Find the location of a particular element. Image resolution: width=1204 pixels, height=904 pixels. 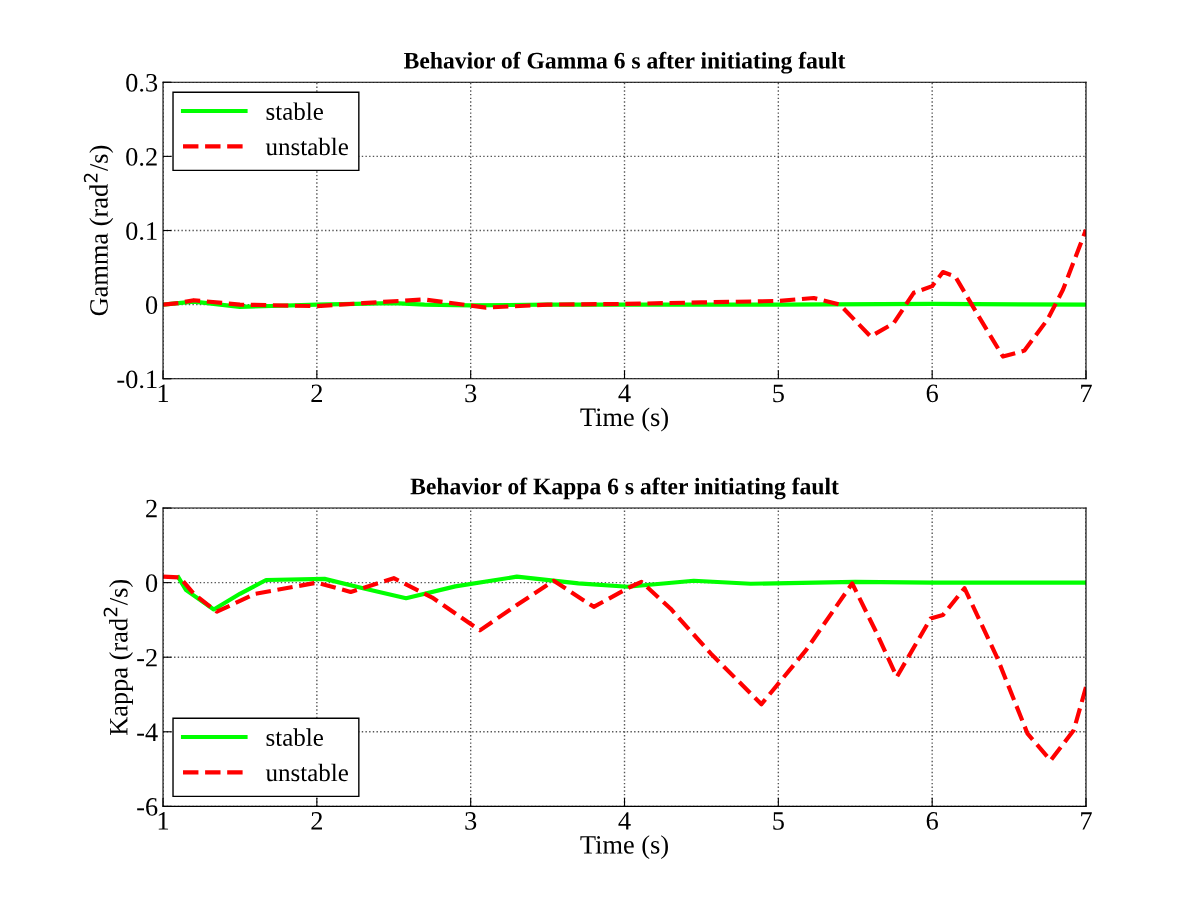

y-tick-label: 2 is located at coordinates (151, 508).